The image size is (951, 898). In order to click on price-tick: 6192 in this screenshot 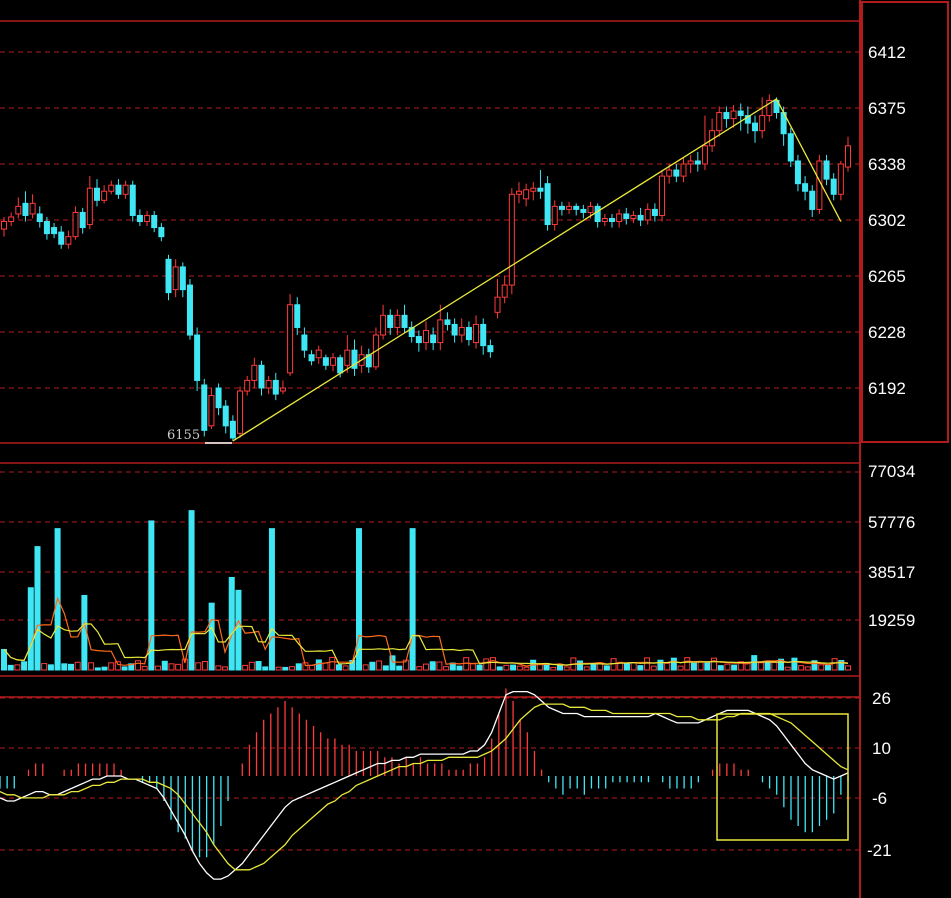, I will do `click(887, 388)`.